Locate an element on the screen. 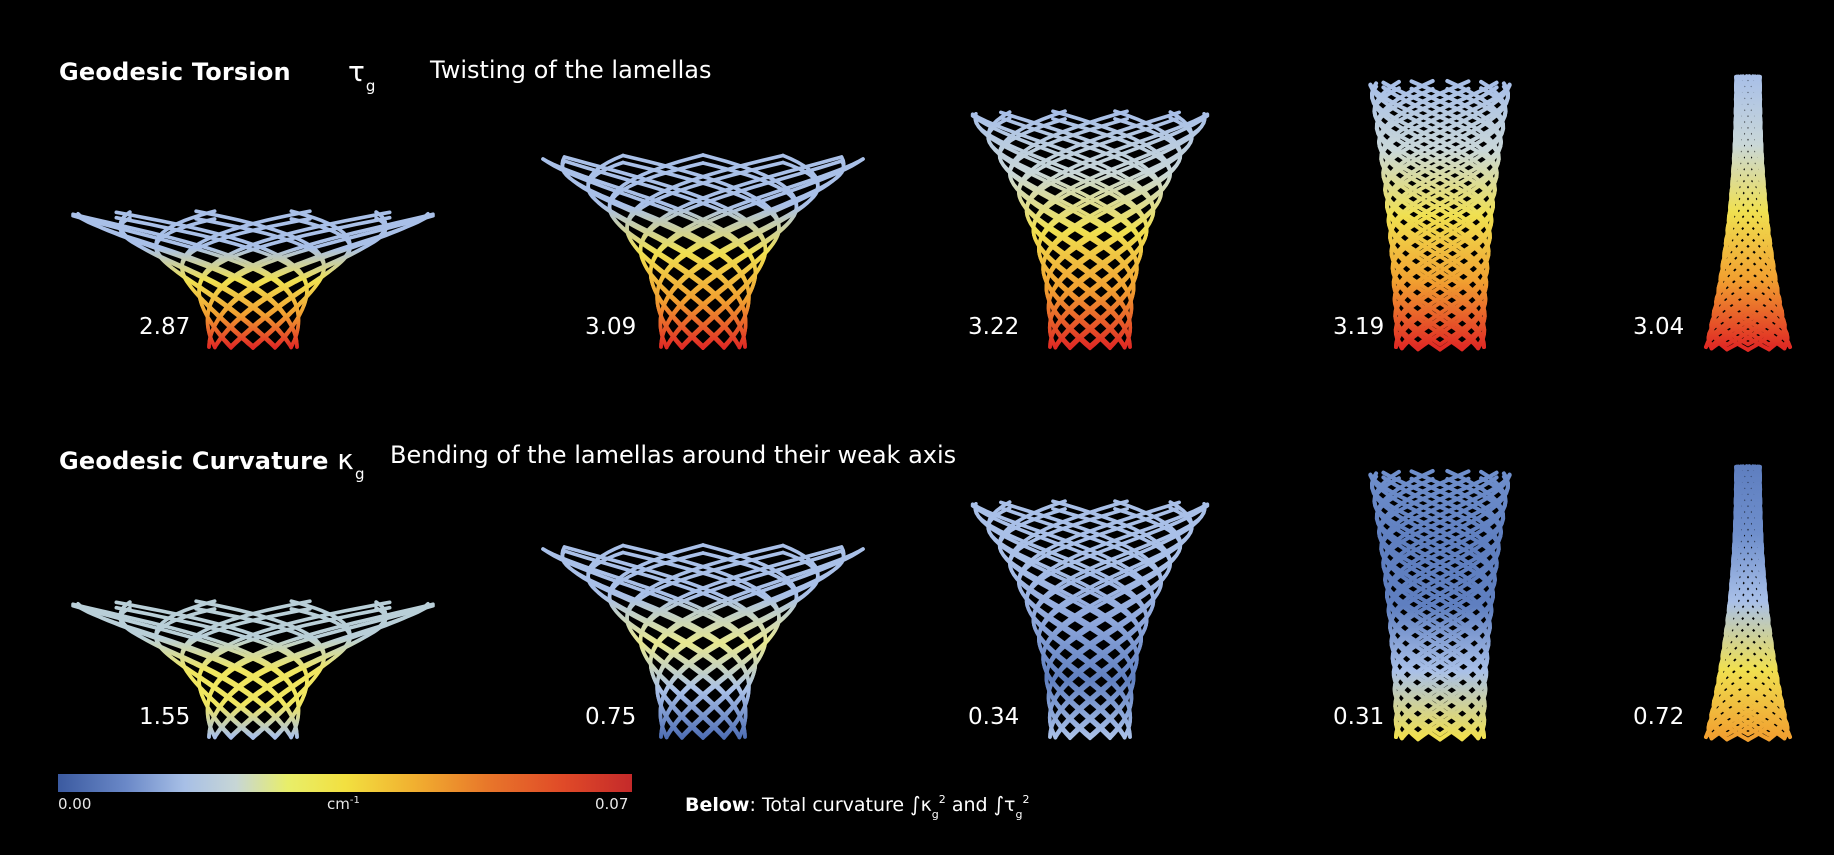 The height and width of the screenshot is (855, 1834). row1-value-3: 3.22 is located at coordinates (994, 327).